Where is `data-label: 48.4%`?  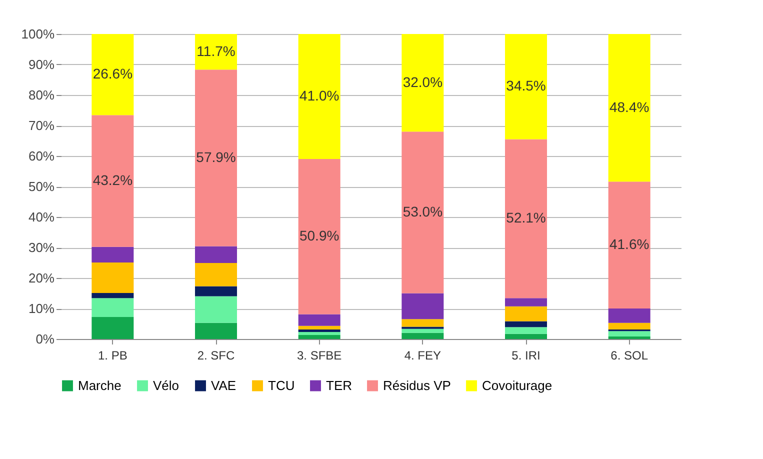 data-label: 48.4% is located at coordinates (629, 106).